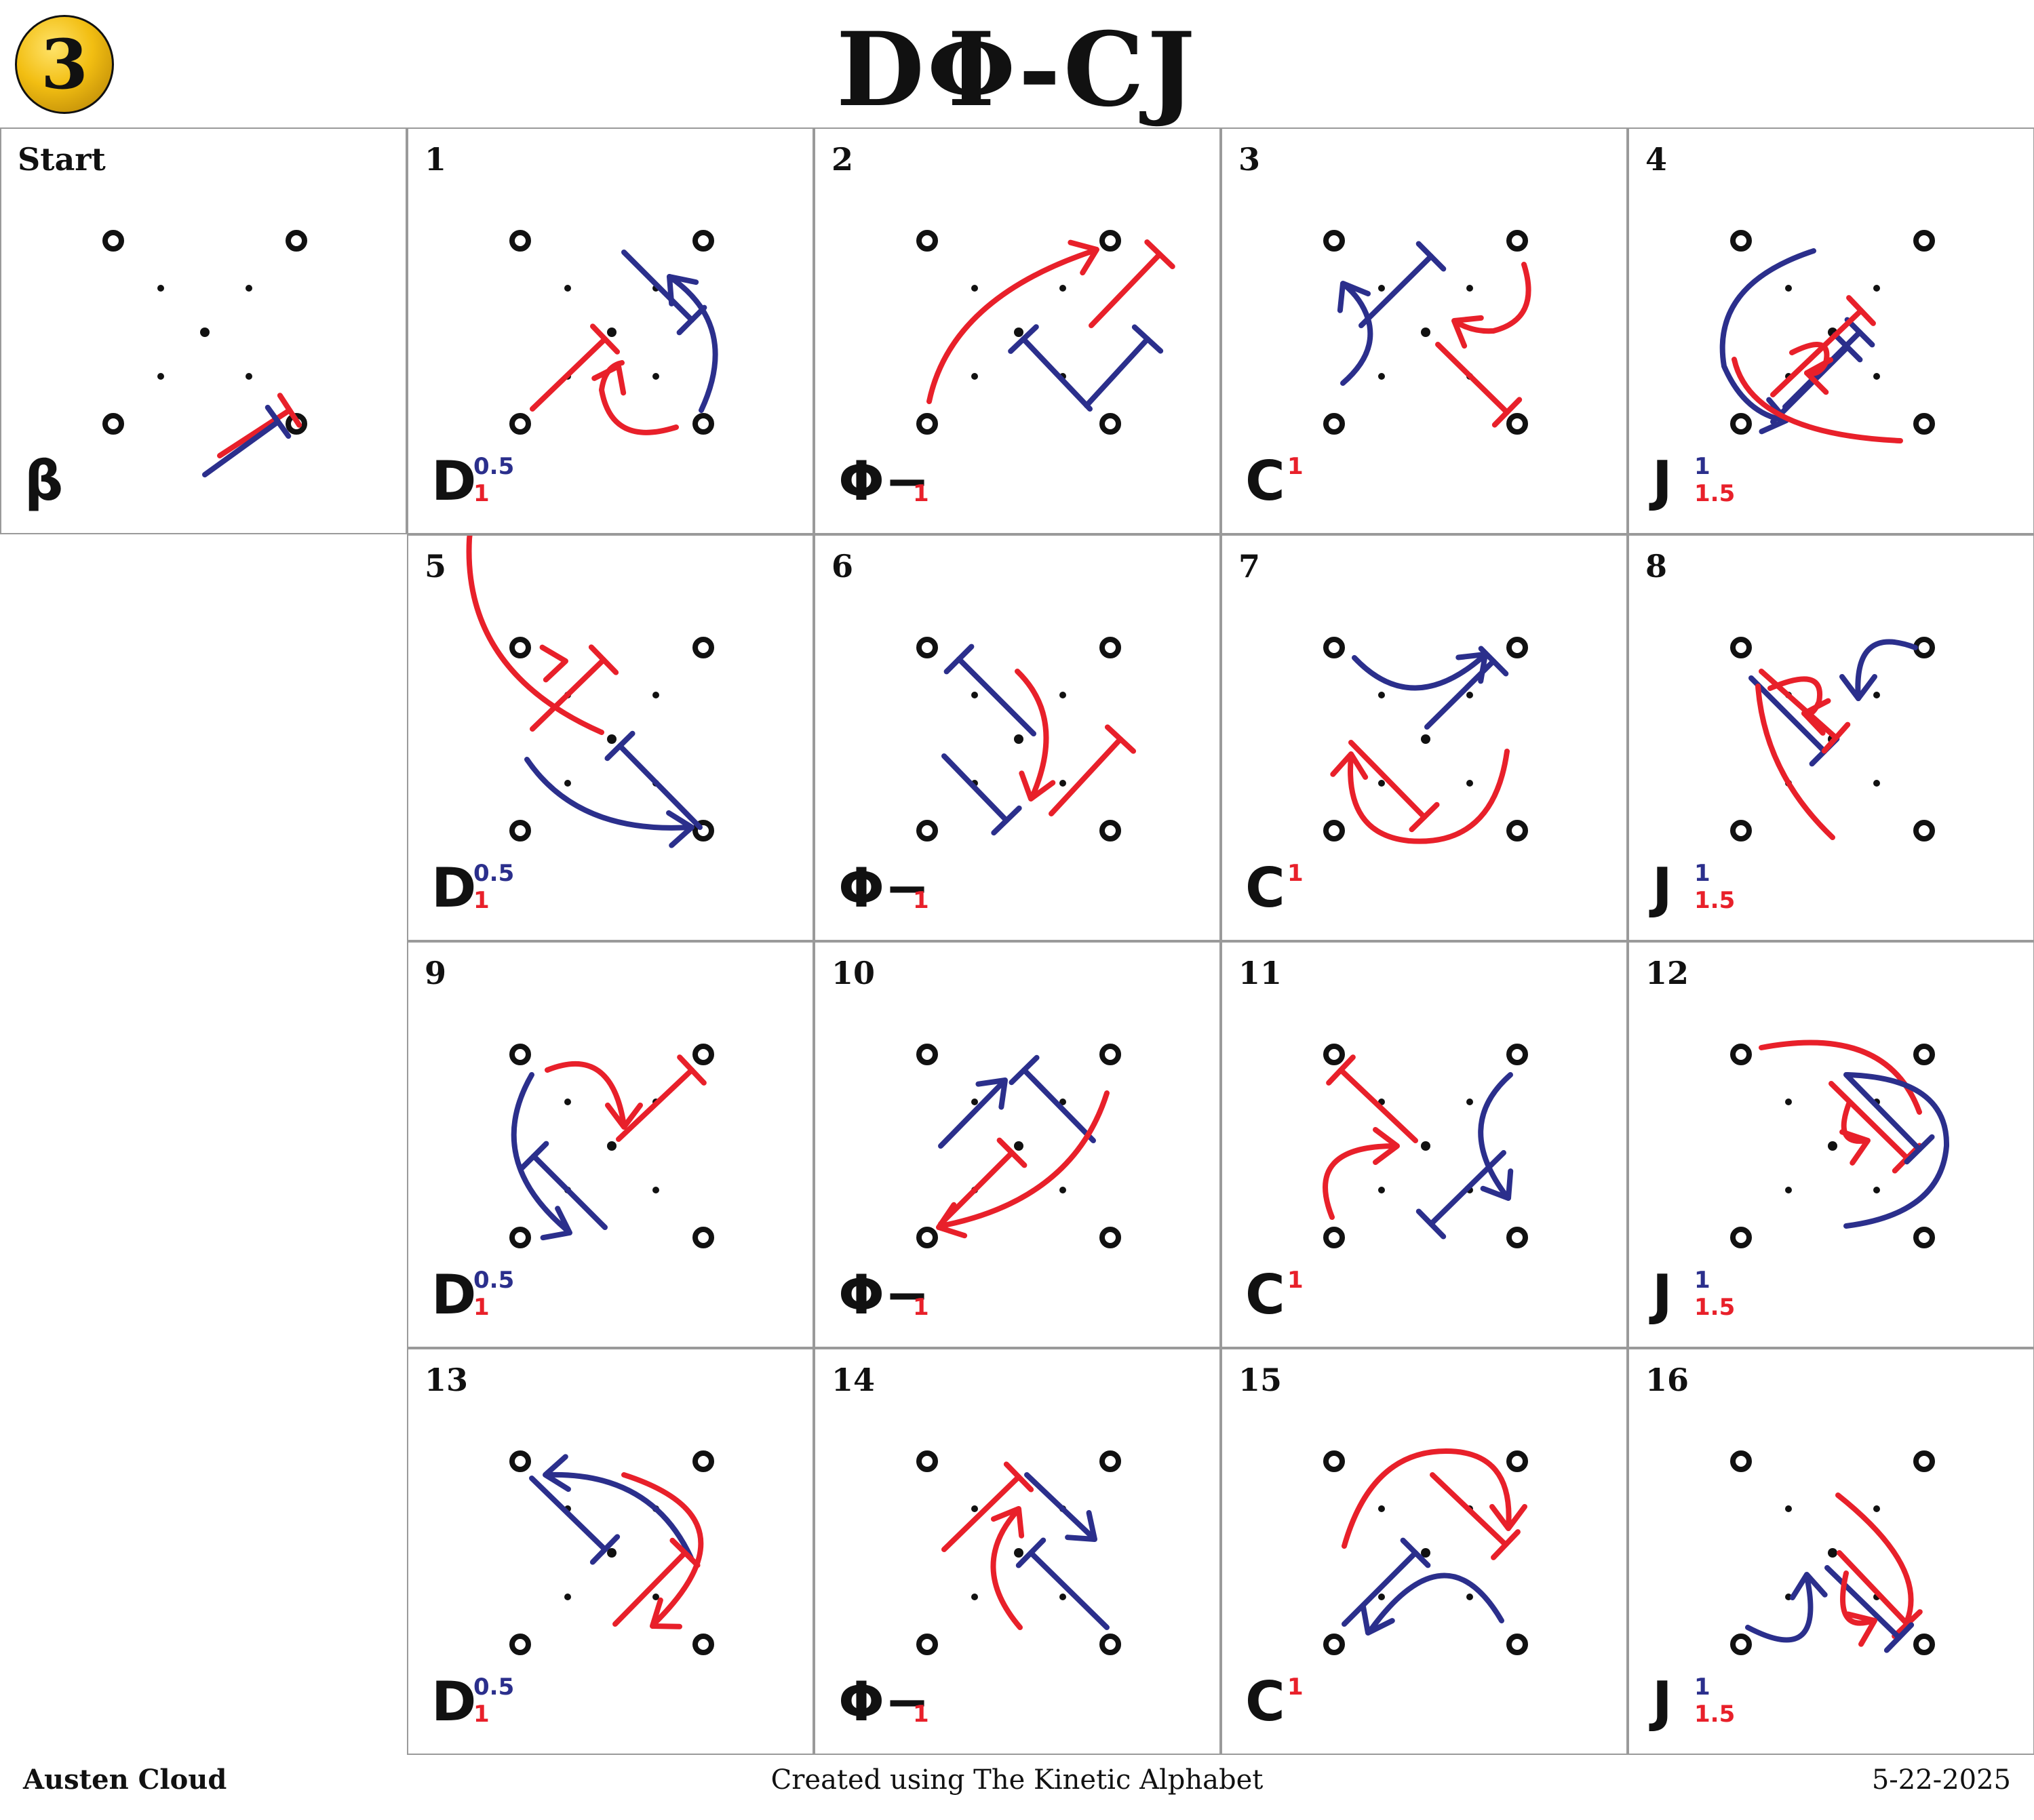 The image size is (2034, 1820). Describe the element at coordinates (854, 1380) in the screenshot. I see `cell-label: 14` at that location.